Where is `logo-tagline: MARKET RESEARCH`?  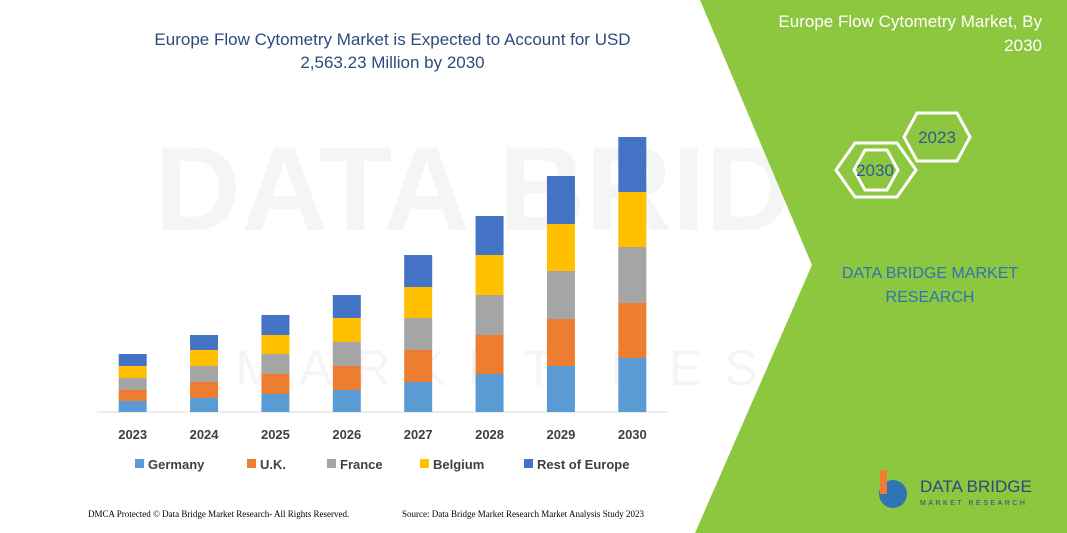
logo-tagline: MARKET RESEARCH is located at coordinates (973, 503).